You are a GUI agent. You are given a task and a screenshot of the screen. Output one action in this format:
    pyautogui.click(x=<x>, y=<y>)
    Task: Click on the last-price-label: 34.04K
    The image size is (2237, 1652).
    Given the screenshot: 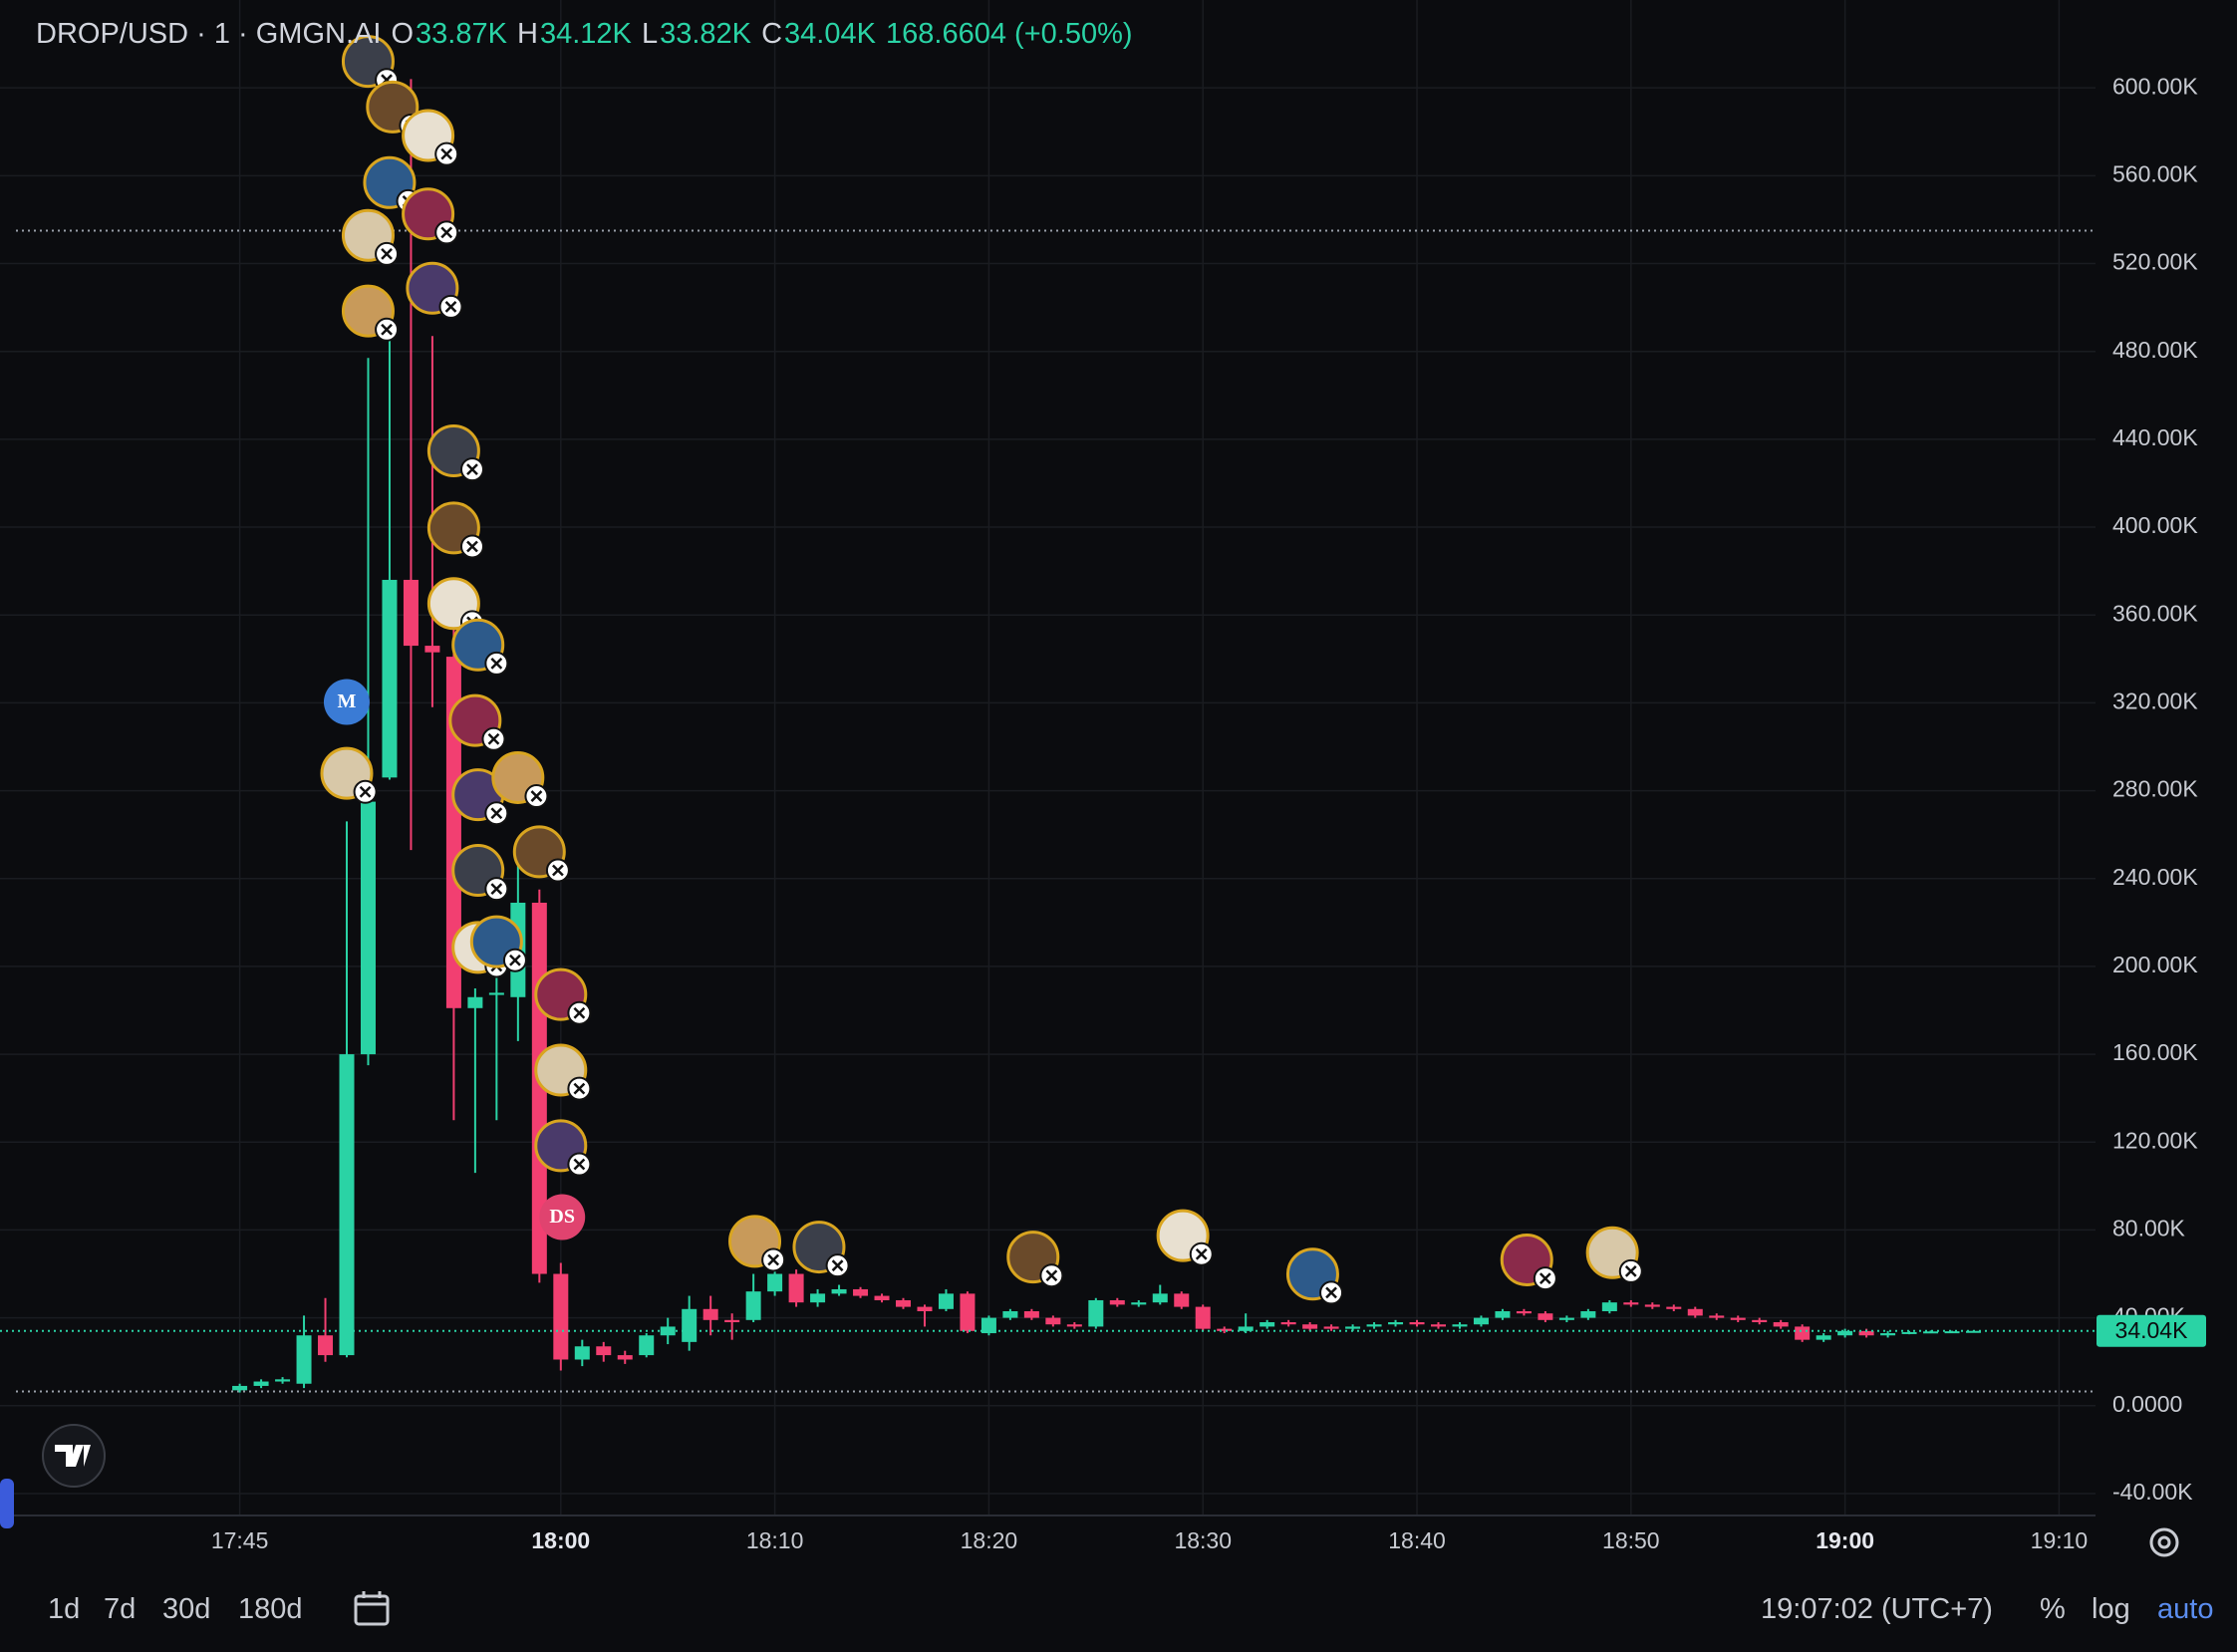 What is the action you would take?
    pyautogui.click(x=2152, y=1330)
    